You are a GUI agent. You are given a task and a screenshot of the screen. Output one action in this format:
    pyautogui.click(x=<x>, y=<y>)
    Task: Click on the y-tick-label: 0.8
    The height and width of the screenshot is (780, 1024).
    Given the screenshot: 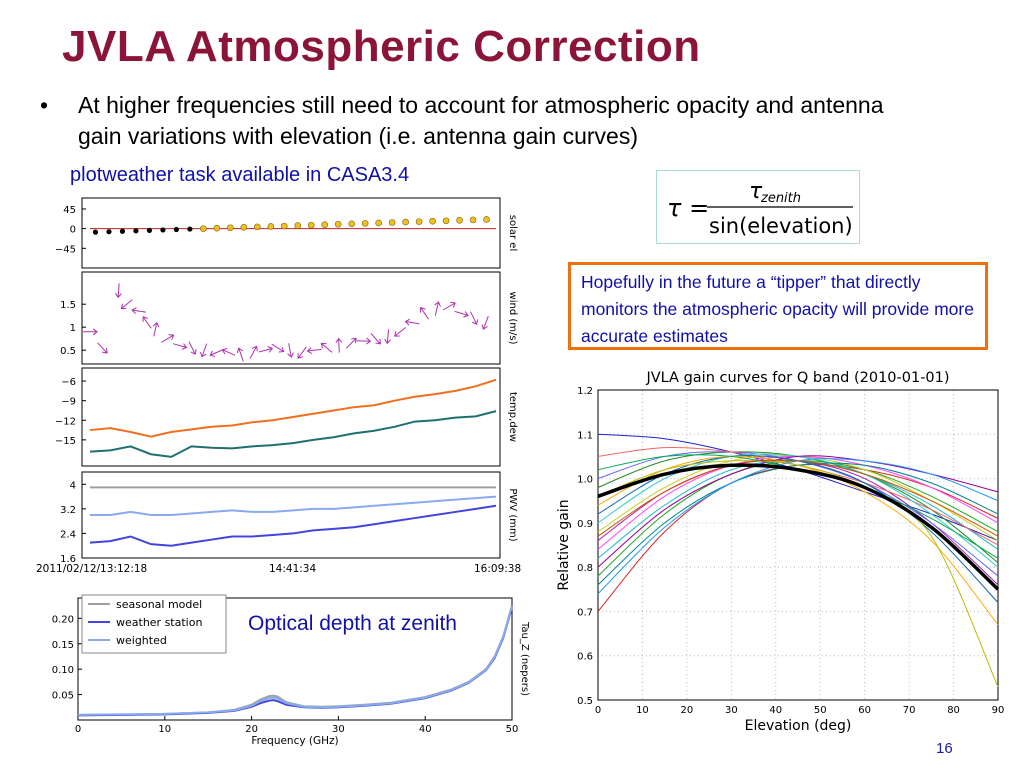 What is the action you would take?
    pyautogui.click(x=585, y=568)
    